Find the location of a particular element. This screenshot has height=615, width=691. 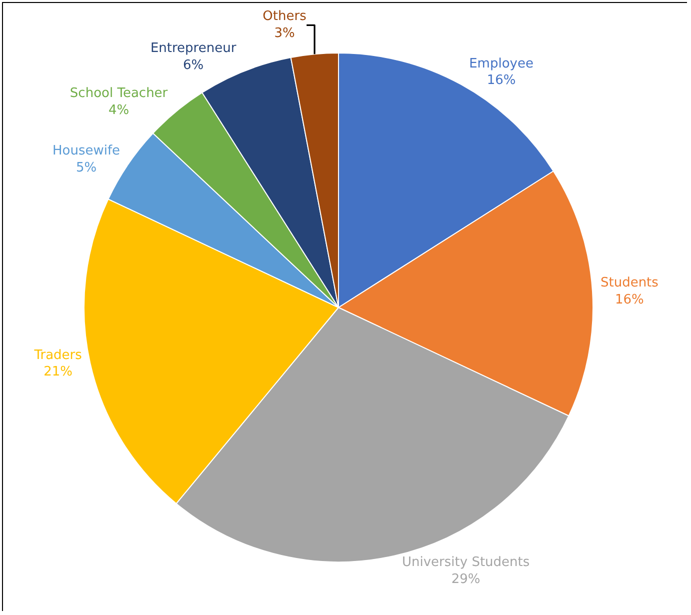

slice-label: Employee is located at coordinates (501, 64).